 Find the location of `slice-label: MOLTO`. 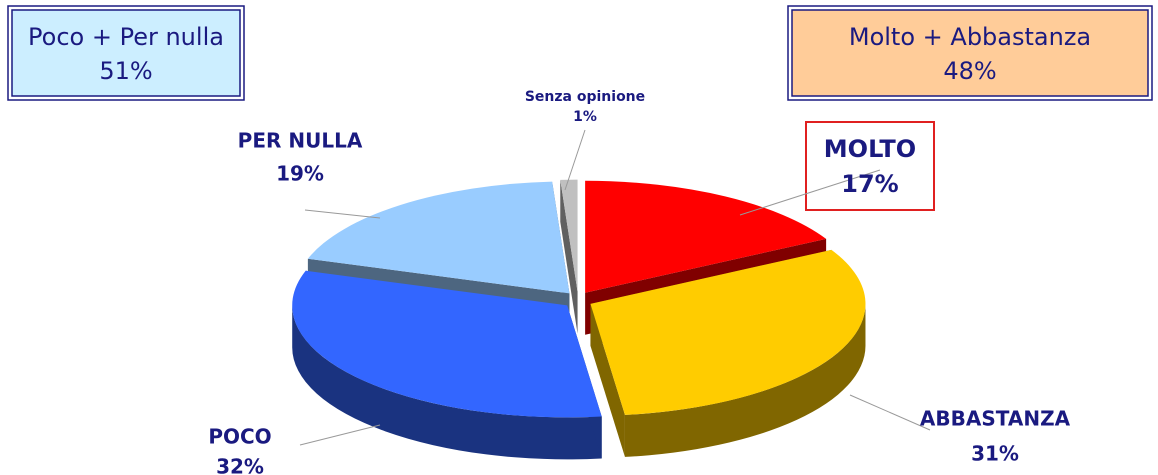

slice-label: MOLTO is located at coordinates (870, 149).